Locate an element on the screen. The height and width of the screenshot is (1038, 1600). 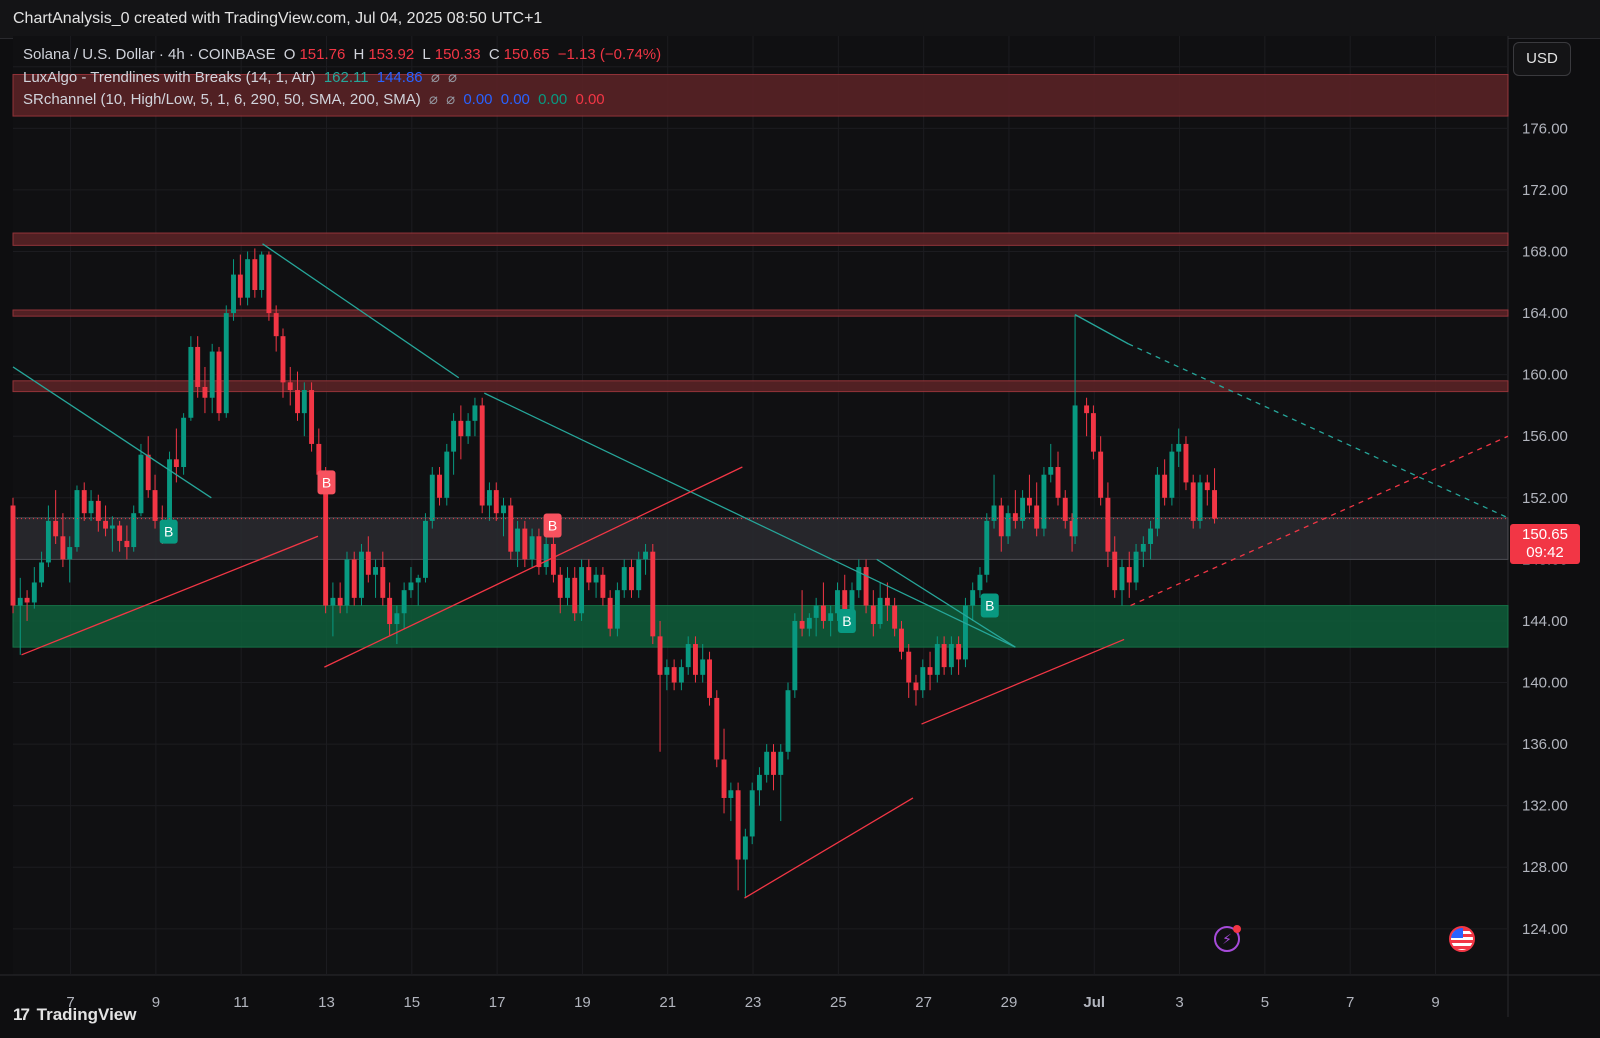
x-tick-label: 7 is located at coordinates (70, 1002).